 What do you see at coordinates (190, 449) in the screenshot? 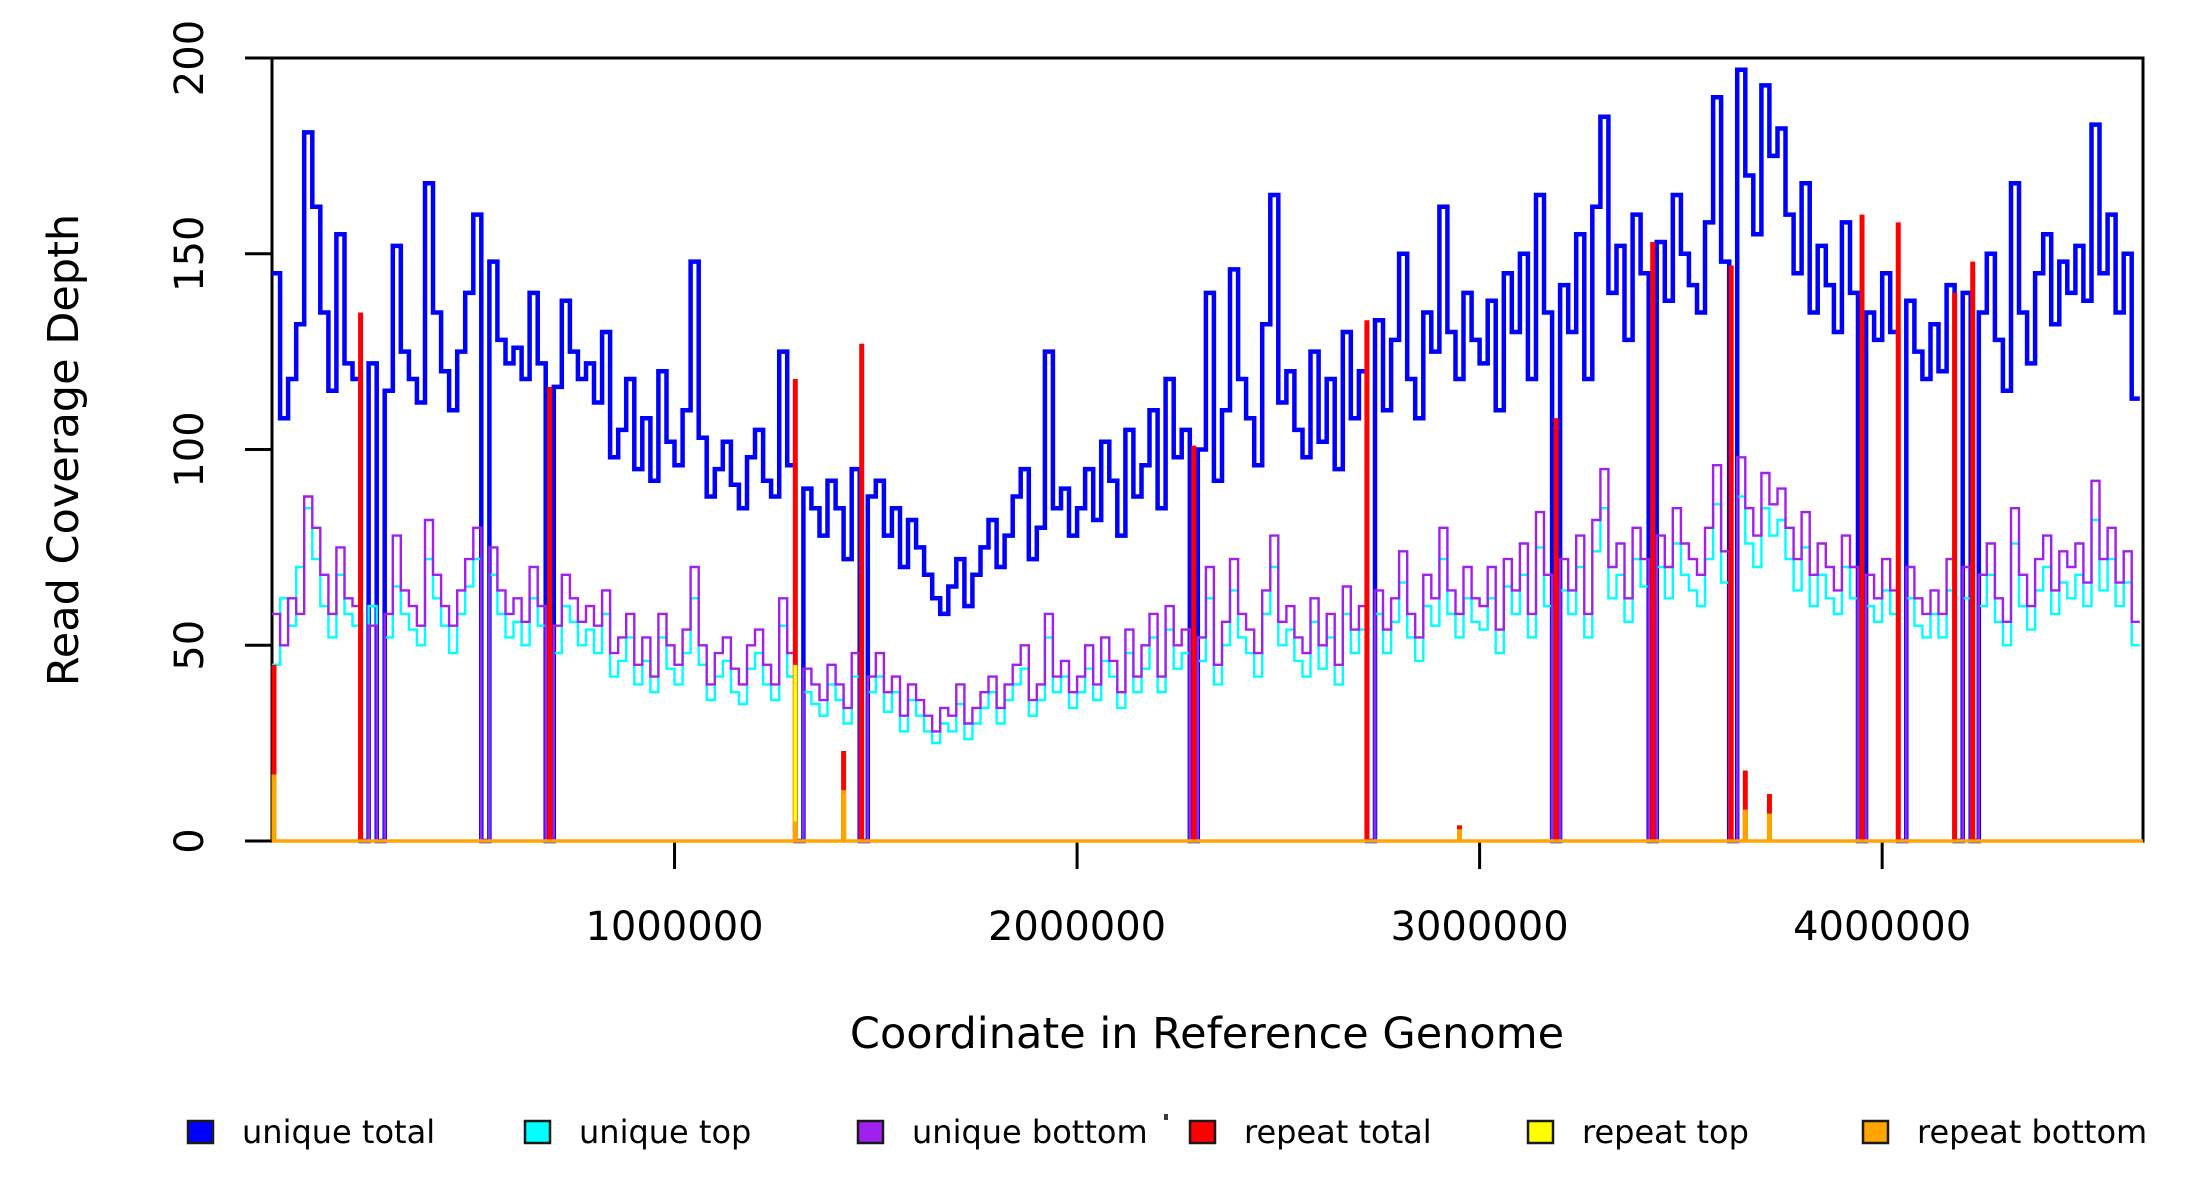
I see `y-tick-label: 100` at bounding box center [190, 449].